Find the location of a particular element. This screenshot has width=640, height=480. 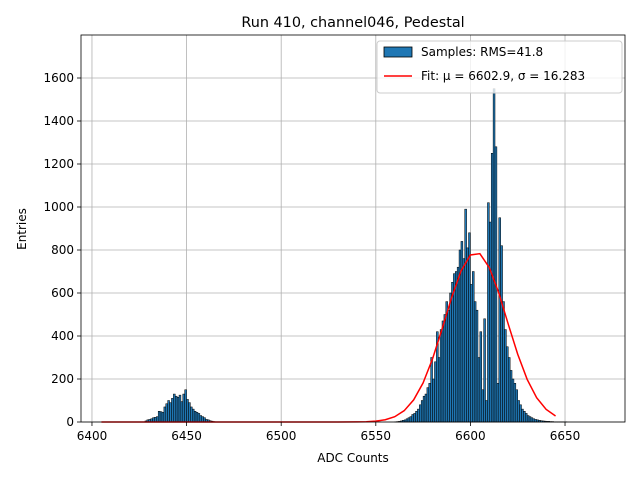

legend-box is located at coordinates (499, 67).